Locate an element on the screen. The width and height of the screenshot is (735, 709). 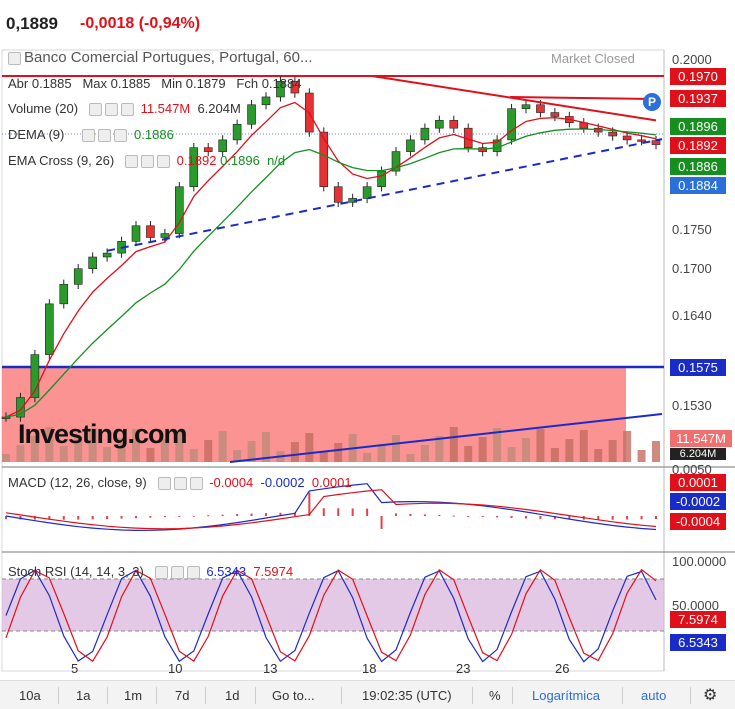
volume-trendline is located at coordinates (446, 438).